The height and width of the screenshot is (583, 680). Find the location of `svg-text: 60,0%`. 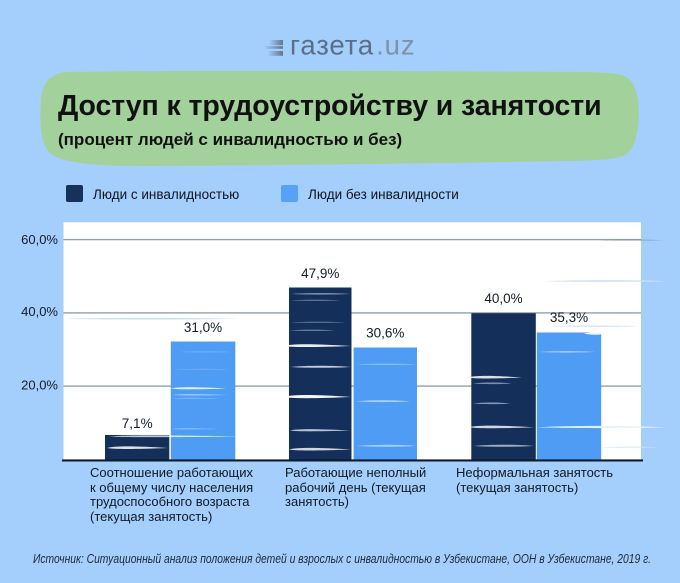

svg-text: 60,0% is located at coordinates (39, 239).